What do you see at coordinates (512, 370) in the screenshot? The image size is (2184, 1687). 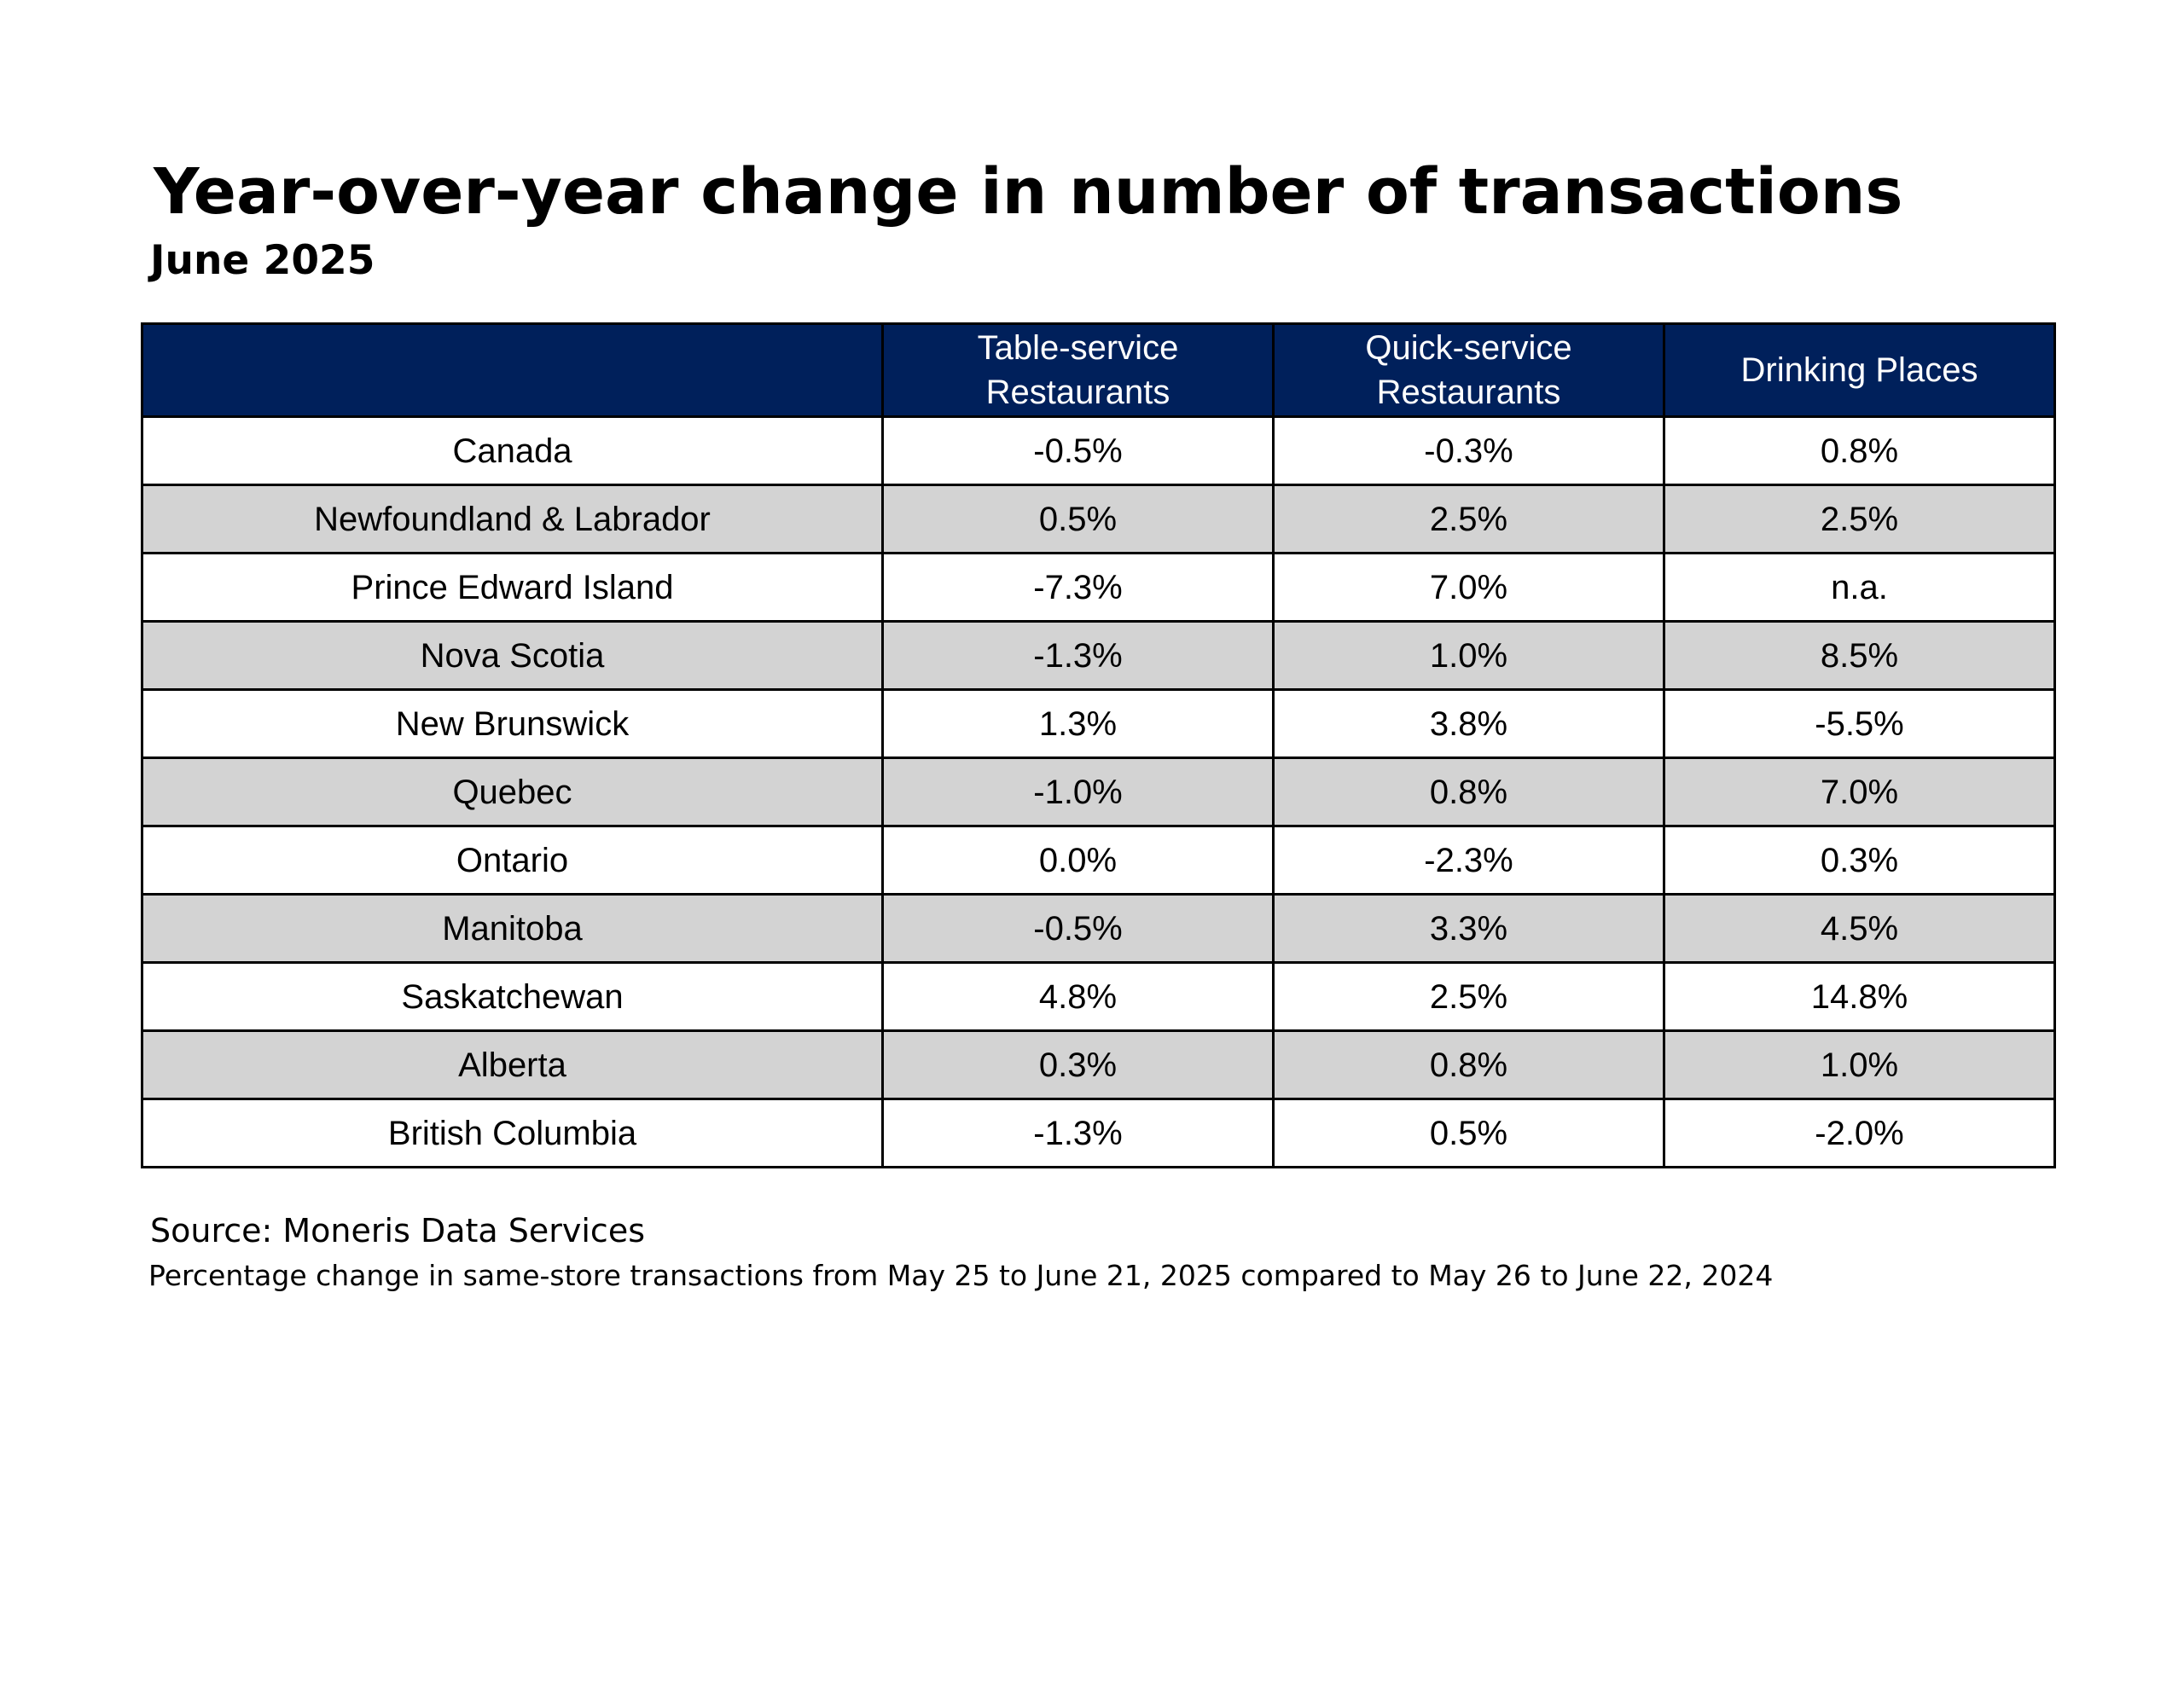 I see `header-region` at bounding box center [512, 370].